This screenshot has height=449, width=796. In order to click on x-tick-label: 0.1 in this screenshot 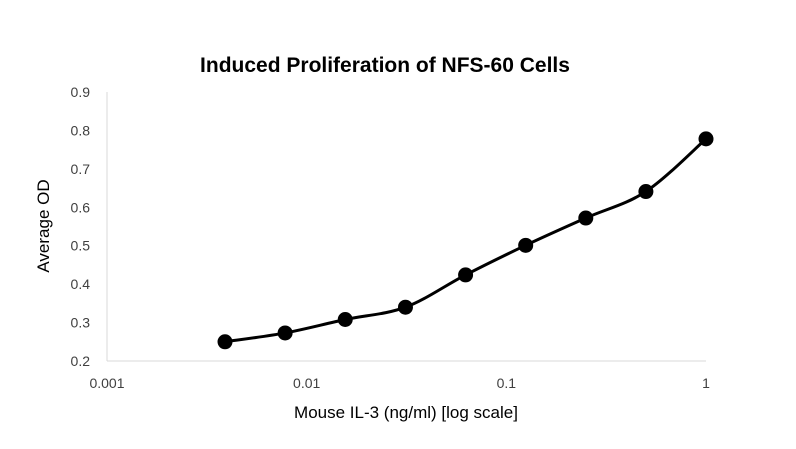, I will do `click(507, 383)`.